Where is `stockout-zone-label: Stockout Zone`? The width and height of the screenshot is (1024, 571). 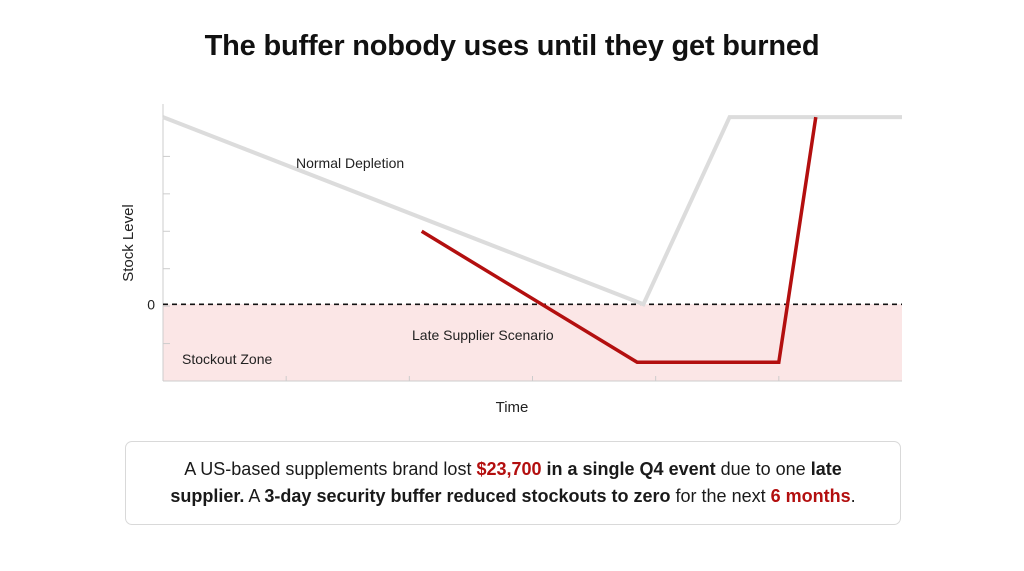
stockout-zone-label: Stockout Zone is located at coordinates (227, 359).